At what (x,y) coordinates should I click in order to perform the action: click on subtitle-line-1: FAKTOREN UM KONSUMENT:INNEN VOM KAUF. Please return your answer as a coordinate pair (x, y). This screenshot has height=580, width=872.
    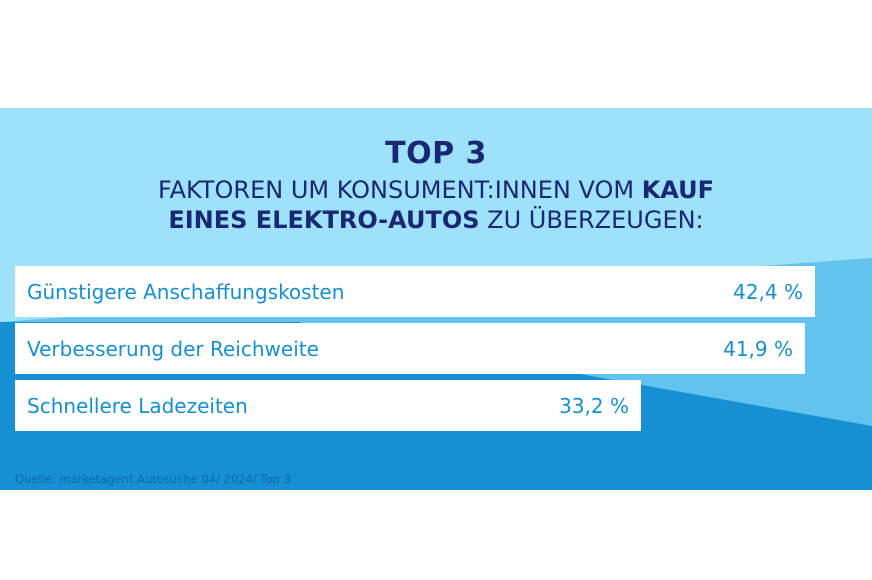
    Looking at the image, I should click on (436, 190).